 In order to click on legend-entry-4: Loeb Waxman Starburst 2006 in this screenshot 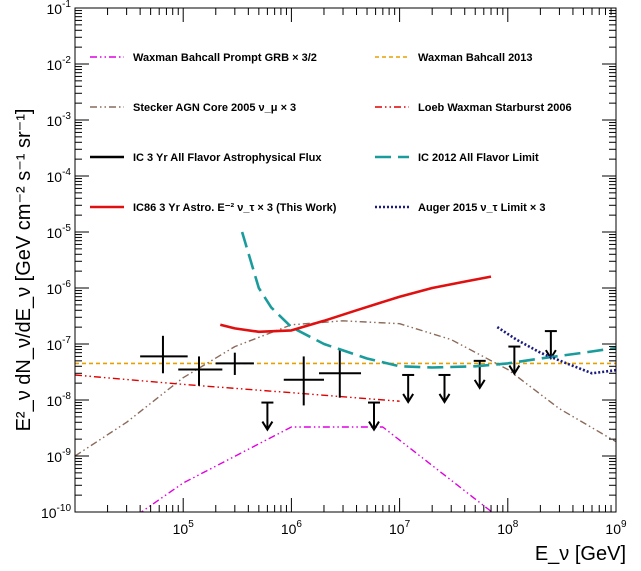, I will do `click(473, 108)`.